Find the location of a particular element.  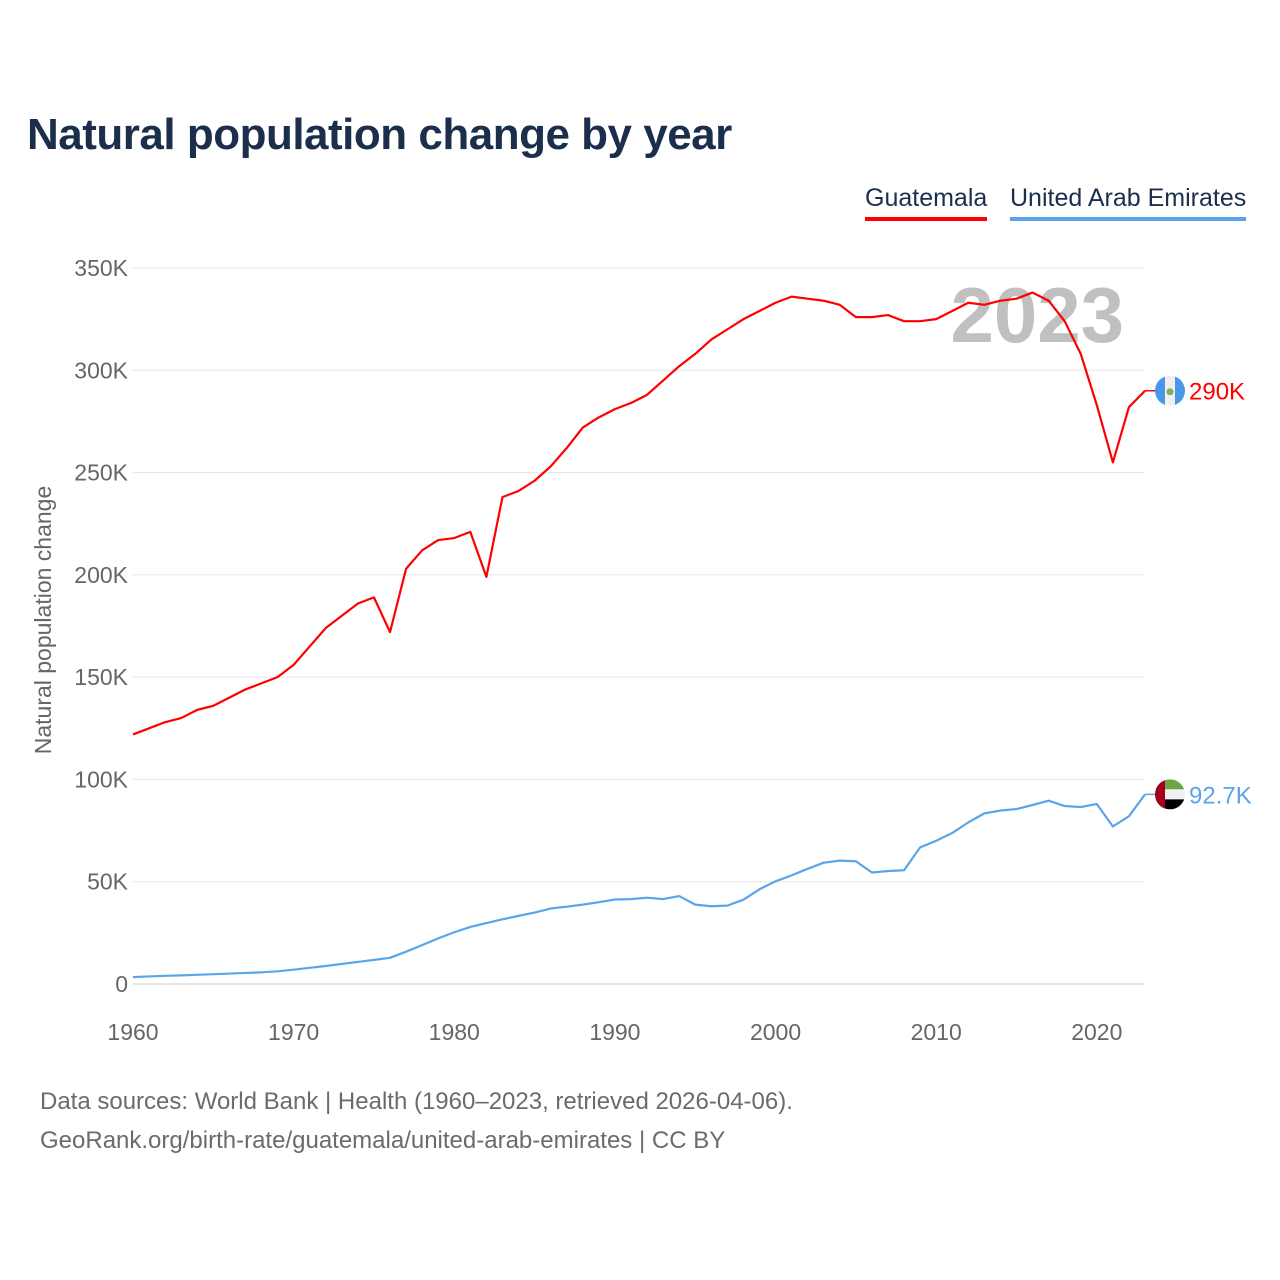

x-tick-label: 2010 is located at coordinates (936, 1032).